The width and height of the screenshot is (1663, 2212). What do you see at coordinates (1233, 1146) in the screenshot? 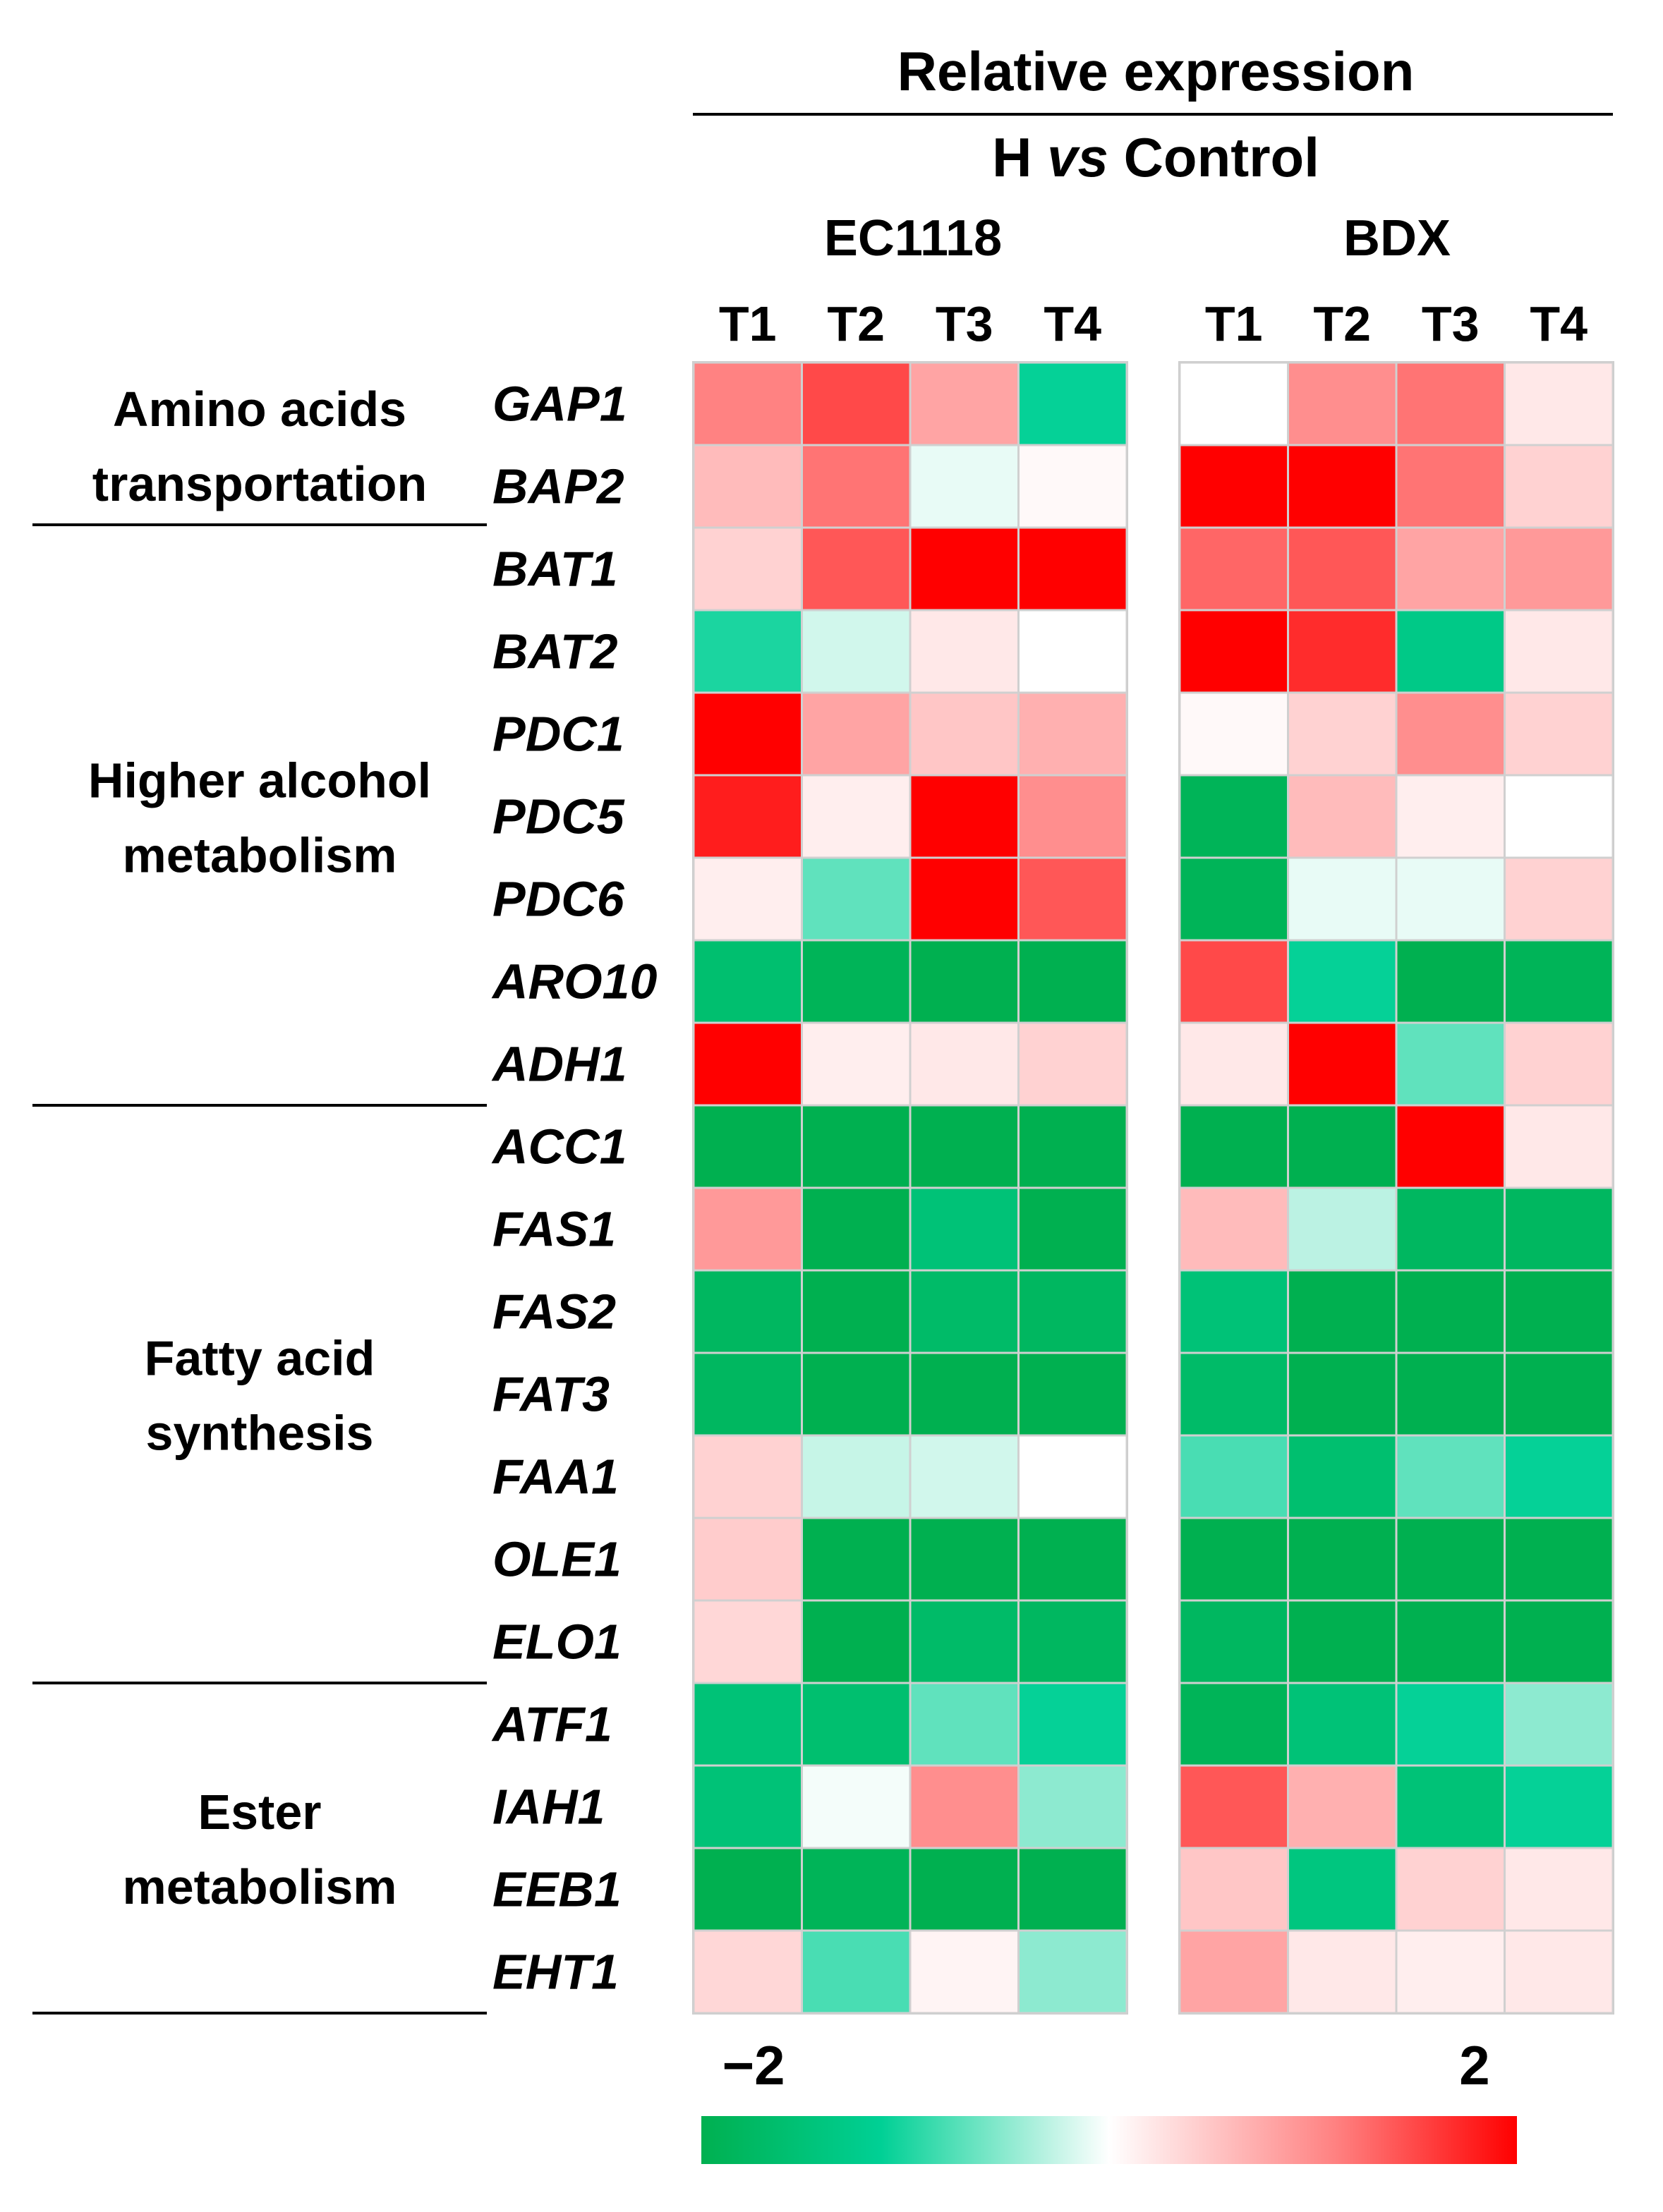
I see `heatmap-cell-acc1-bdx-t1` at bounding box center [1233, 1146].